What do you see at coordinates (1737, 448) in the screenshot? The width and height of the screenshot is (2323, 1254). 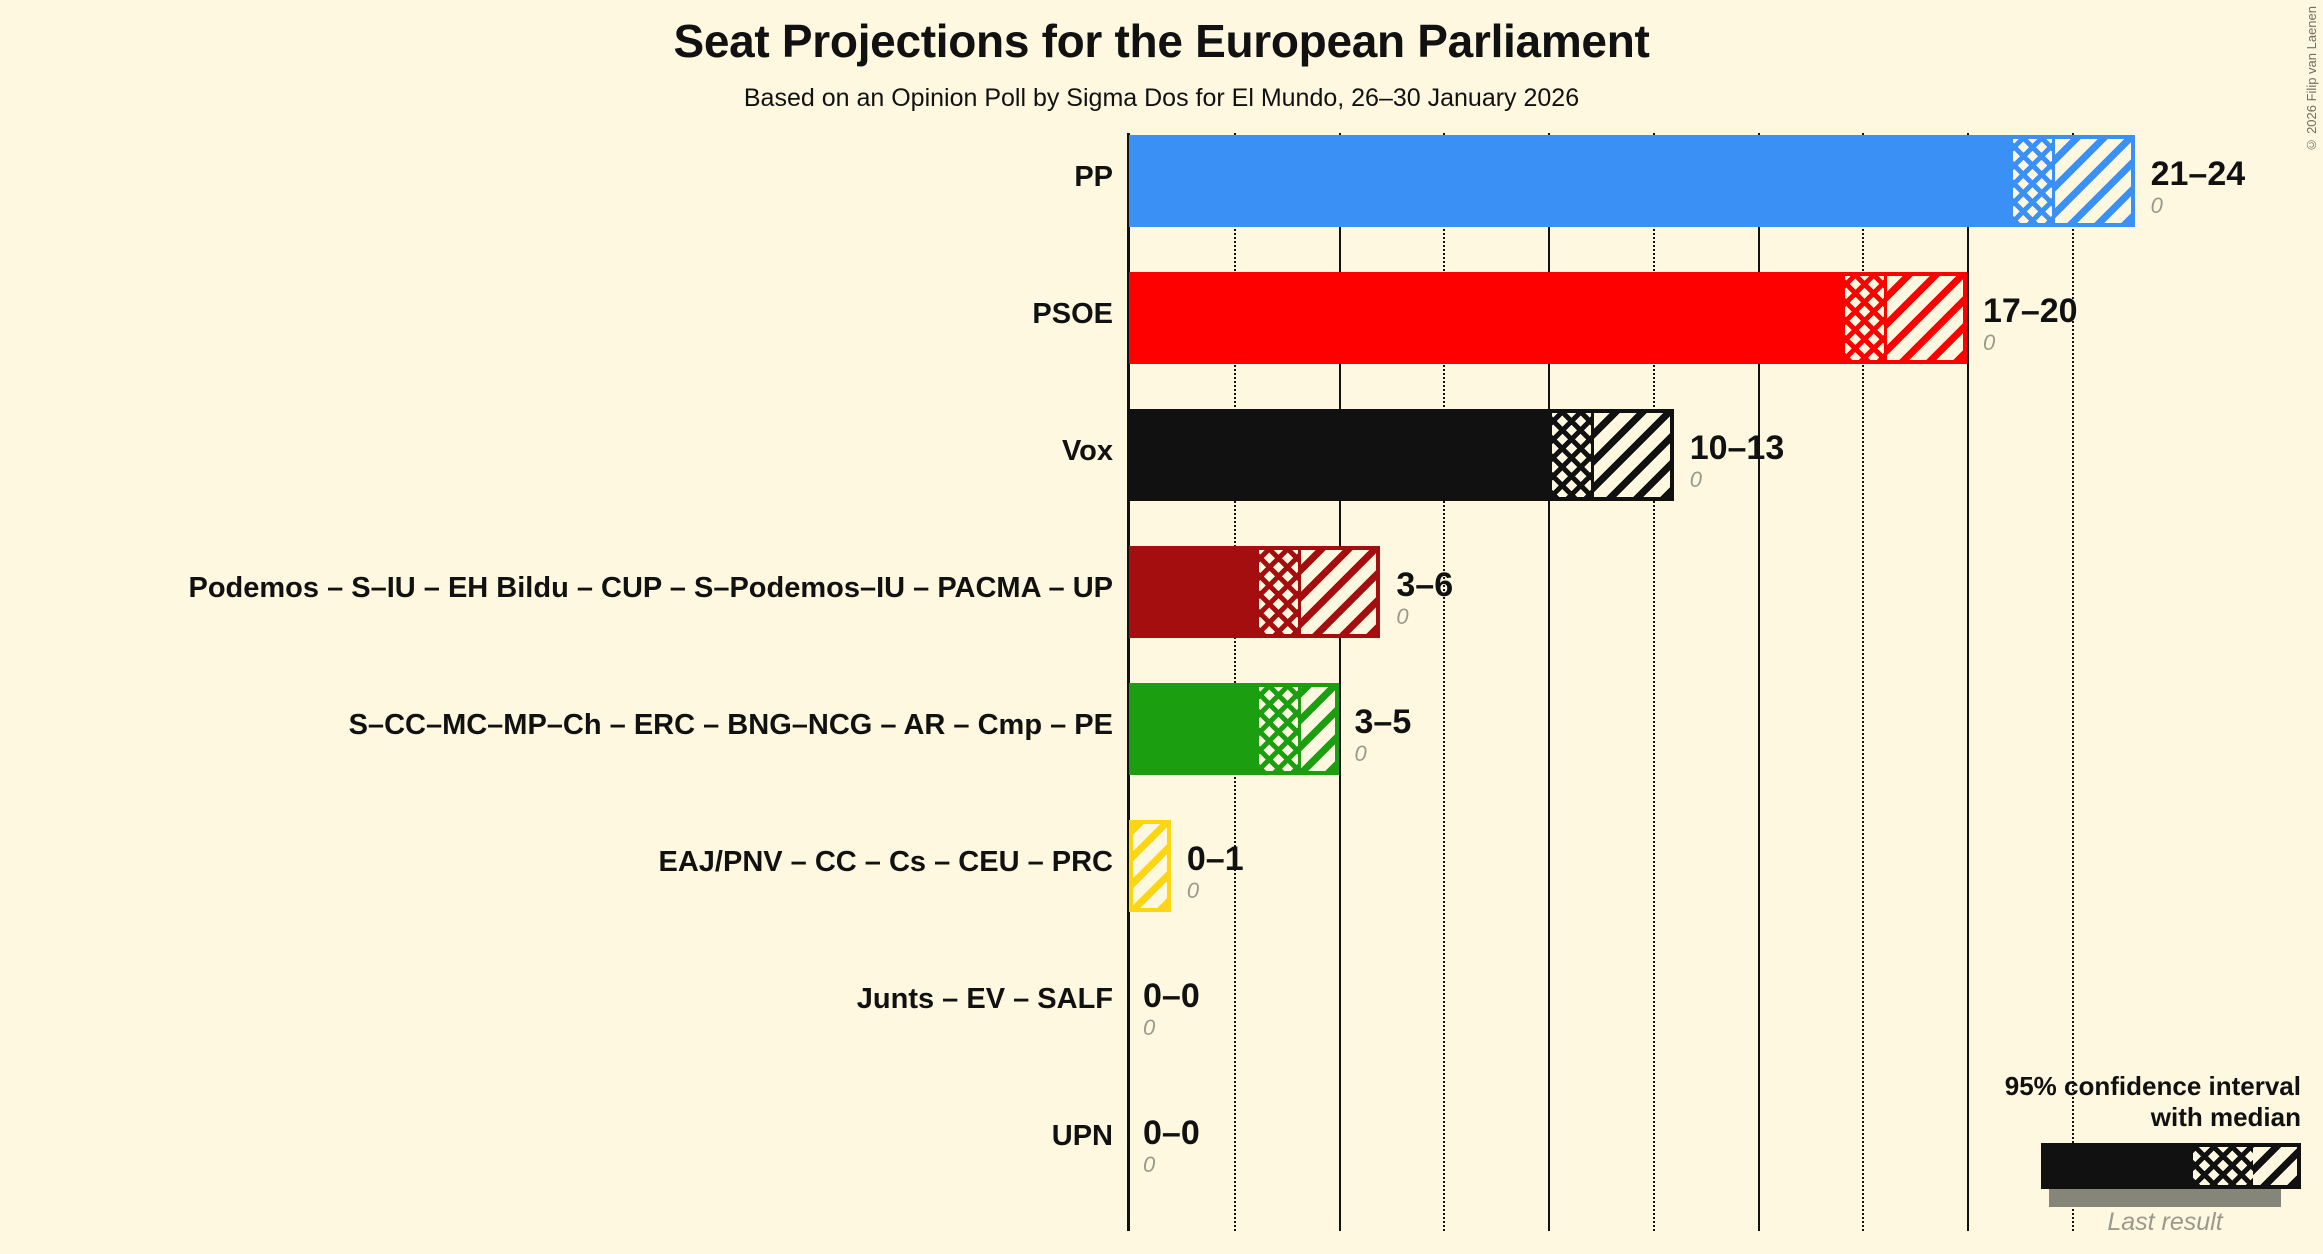 I see `seat-range-label: 10–13` at bounding box center [1737, 448].